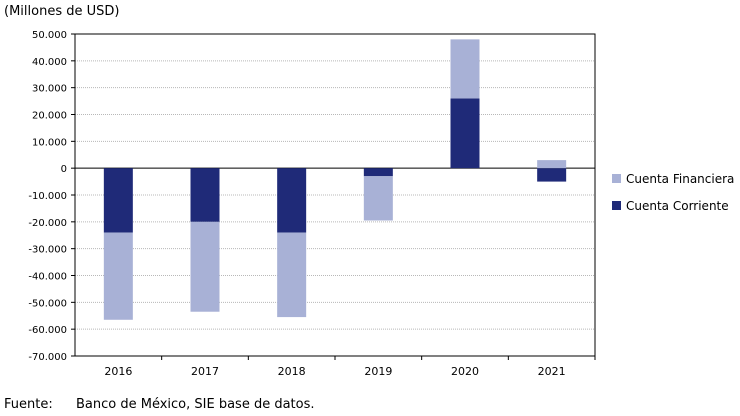 This screenshot has height=416, width=740. What do you see at coordinates (378, 198) in the screenshot?
I see `bar-cuenta-financiera-2019` at bounding box center [378, 198].